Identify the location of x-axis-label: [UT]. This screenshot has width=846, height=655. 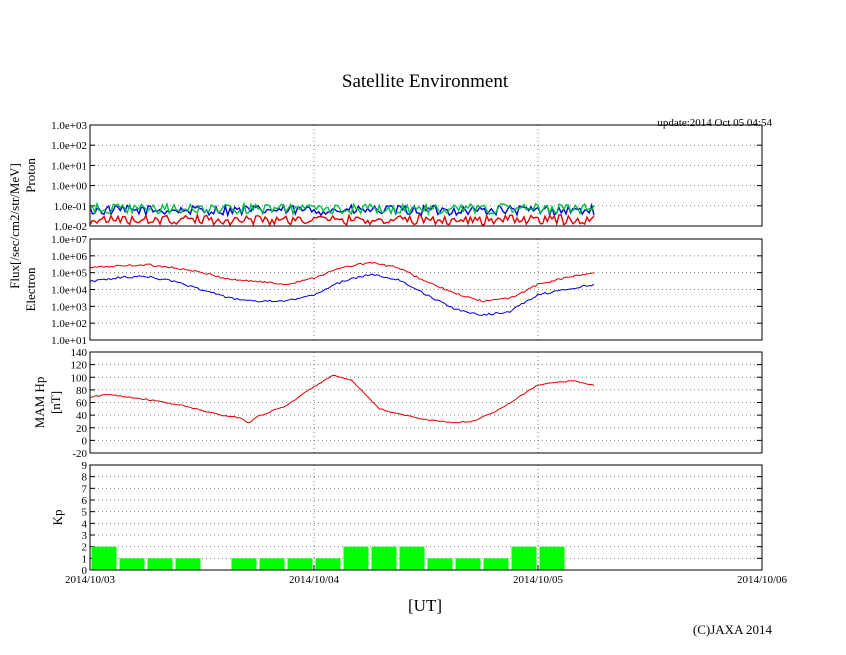
(425, 605).